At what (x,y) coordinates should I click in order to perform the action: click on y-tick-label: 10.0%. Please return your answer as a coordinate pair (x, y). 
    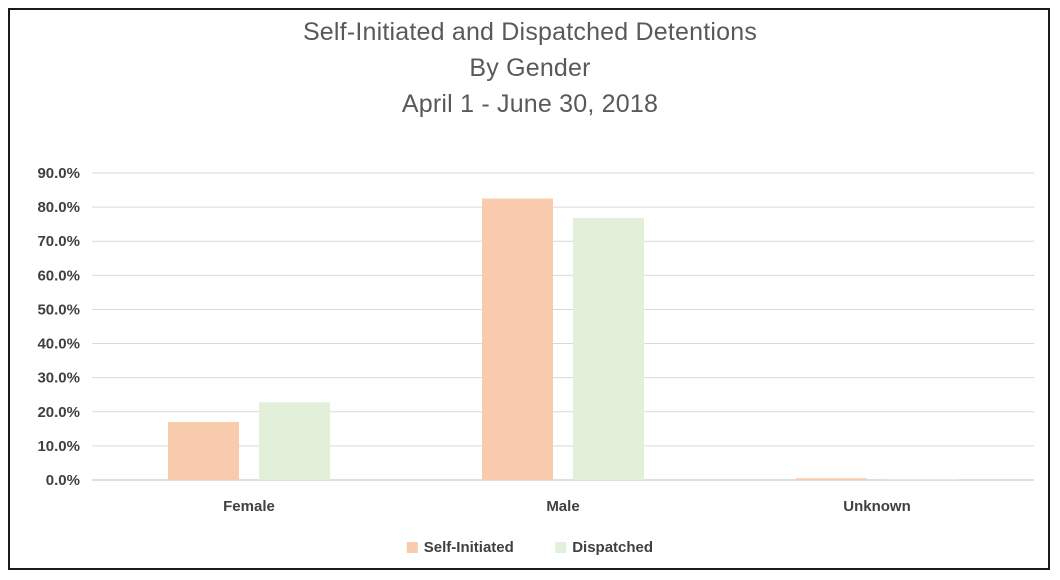
    Looking at the image, I should click on (58, 446).